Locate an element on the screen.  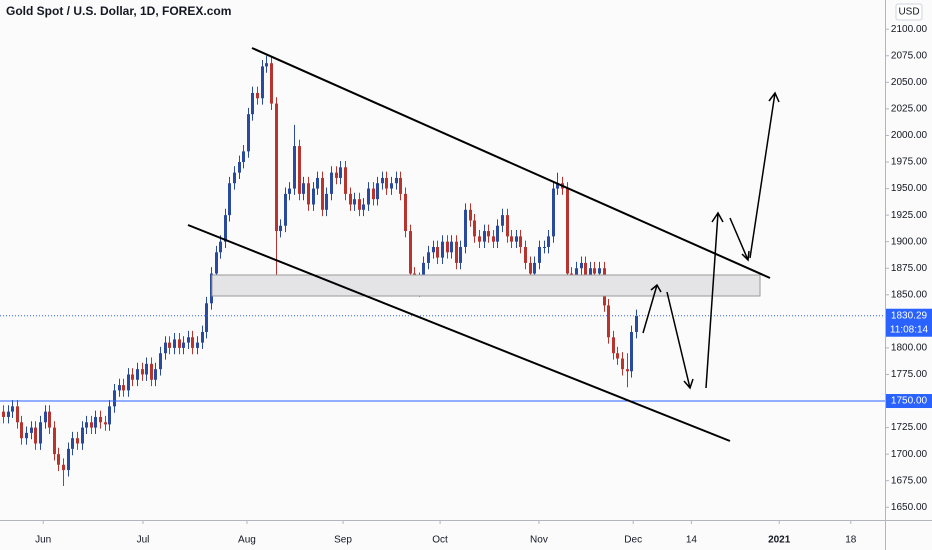
x-tick-label: 2021 is located at coordinates (779, 540).